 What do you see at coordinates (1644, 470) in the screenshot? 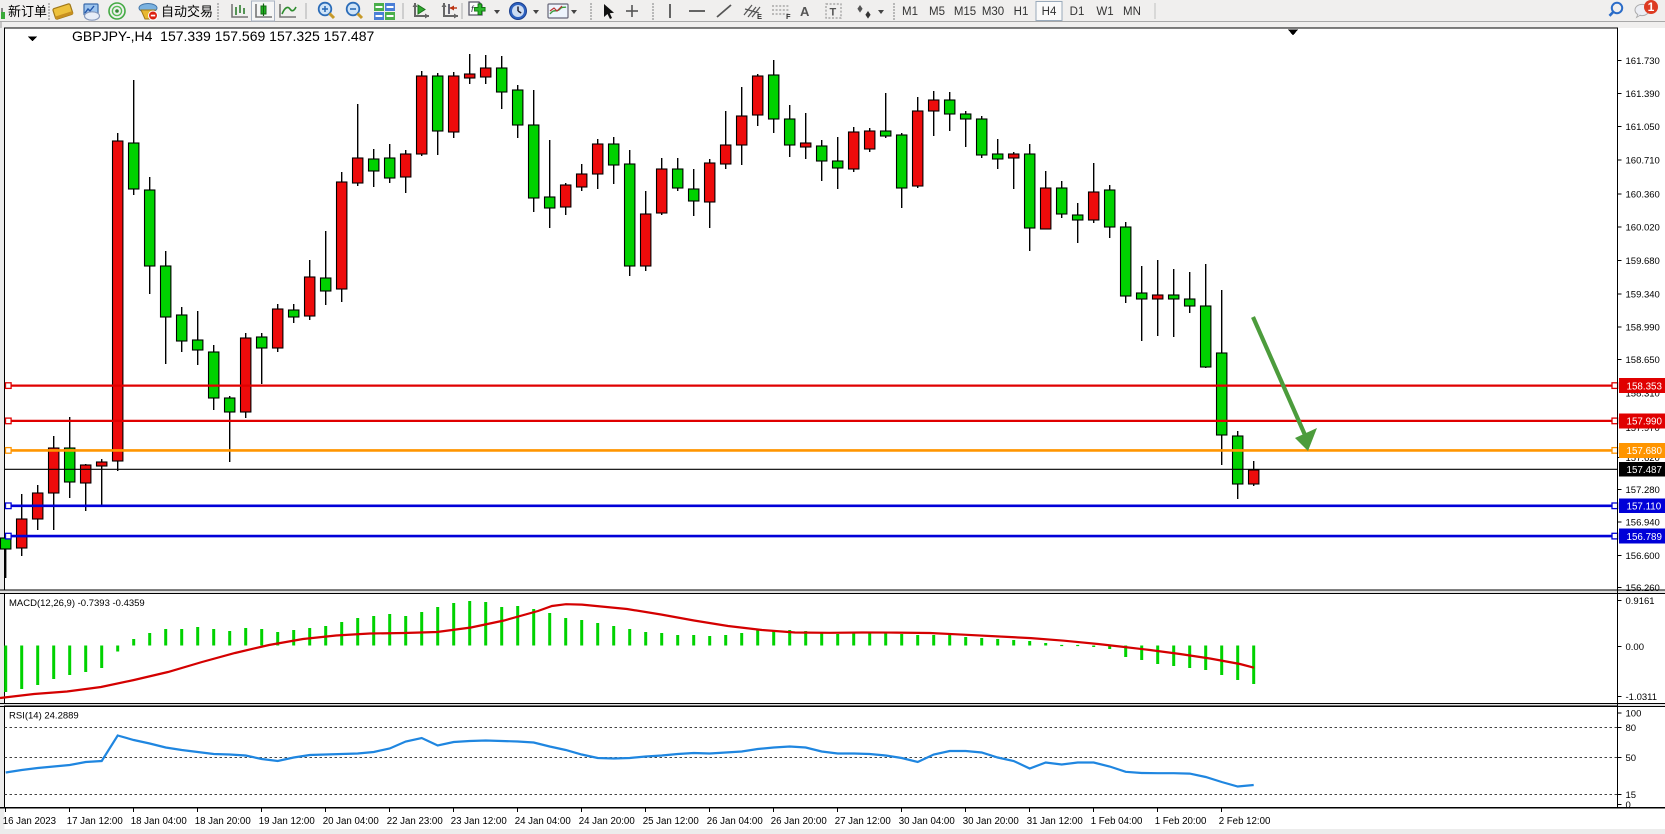
I see `svg-text: 157.487` at bounding box center [1644, 470].